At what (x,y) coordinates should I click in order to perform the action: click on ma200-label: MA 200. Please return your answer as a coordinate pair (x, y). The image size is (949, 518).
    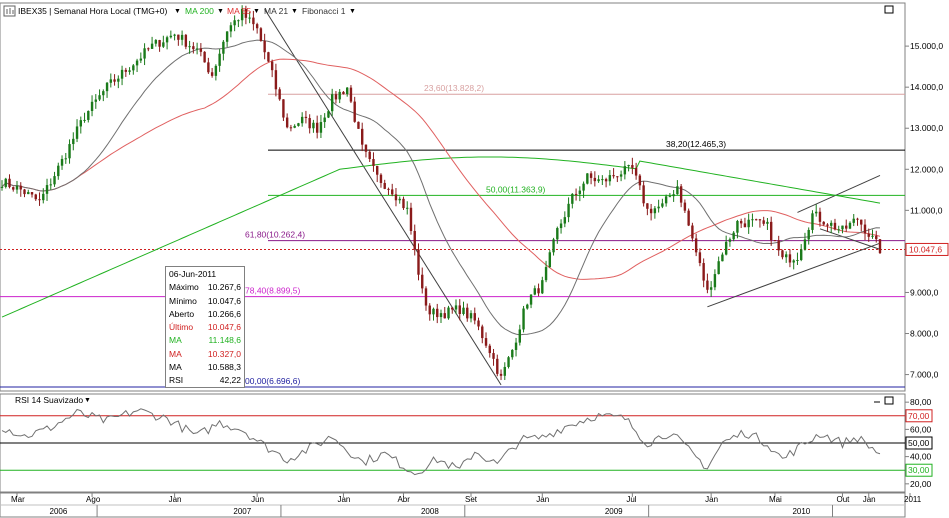
    Looking at the image, I should click on (199, 11).